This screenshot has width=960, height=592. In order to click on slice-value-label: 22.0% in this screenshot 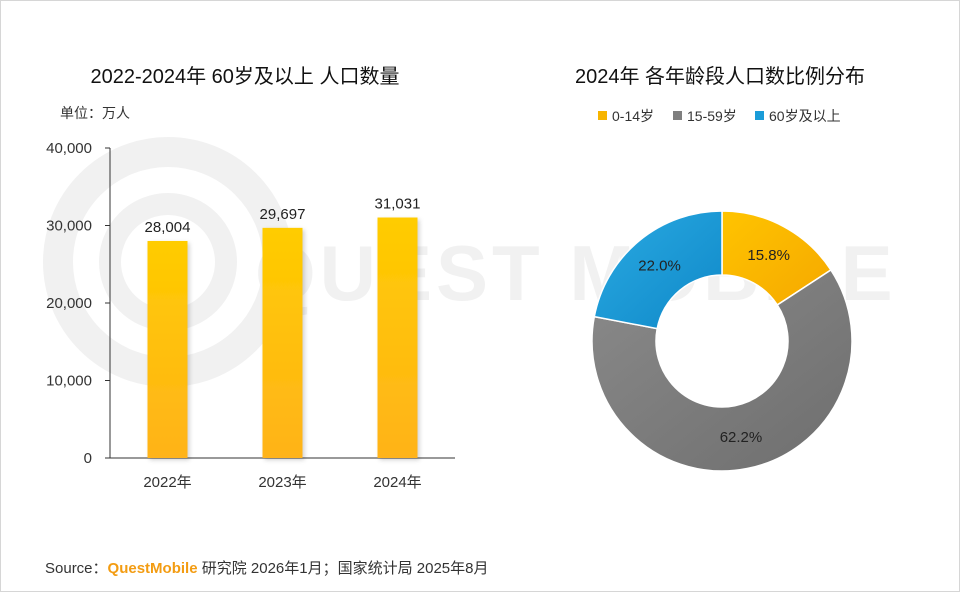, I will do `click(659, 265)`.